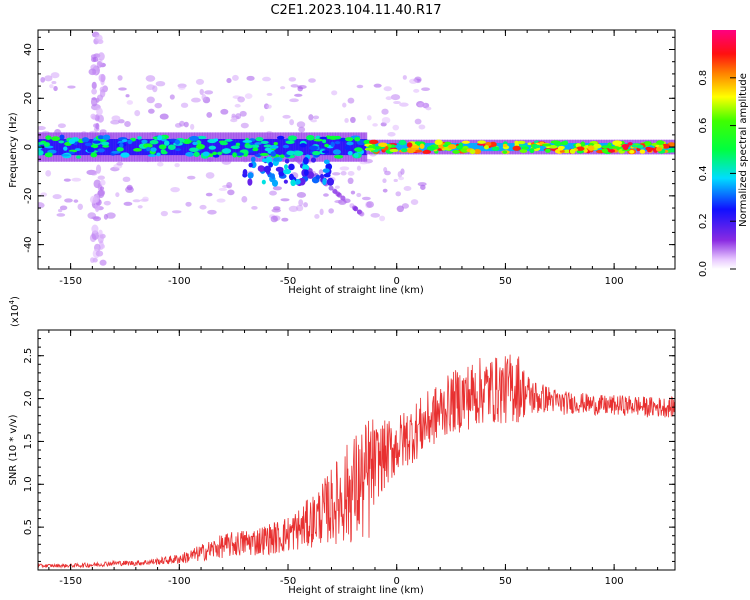 The image size is (750, 600). I want to click on y-tick-label: 1.5, so click(28, 441).